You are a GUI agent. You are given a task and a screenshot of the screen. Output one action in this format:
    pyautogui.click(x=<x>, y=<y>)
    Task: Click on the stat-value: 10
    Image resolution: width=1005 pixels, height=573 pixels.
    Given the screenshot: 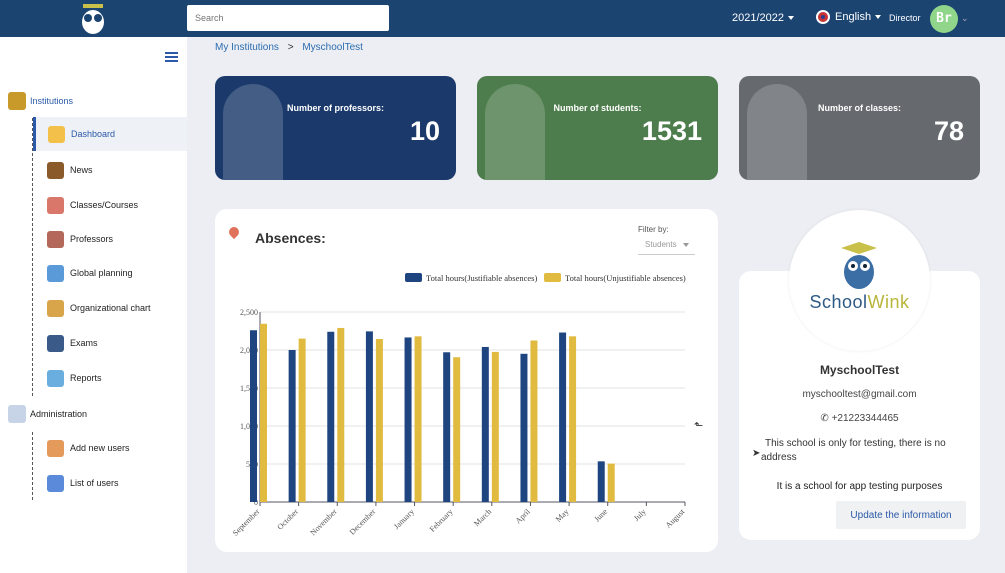 What is the action you would take?
    pyautogui.click(x=424, y=131)
    